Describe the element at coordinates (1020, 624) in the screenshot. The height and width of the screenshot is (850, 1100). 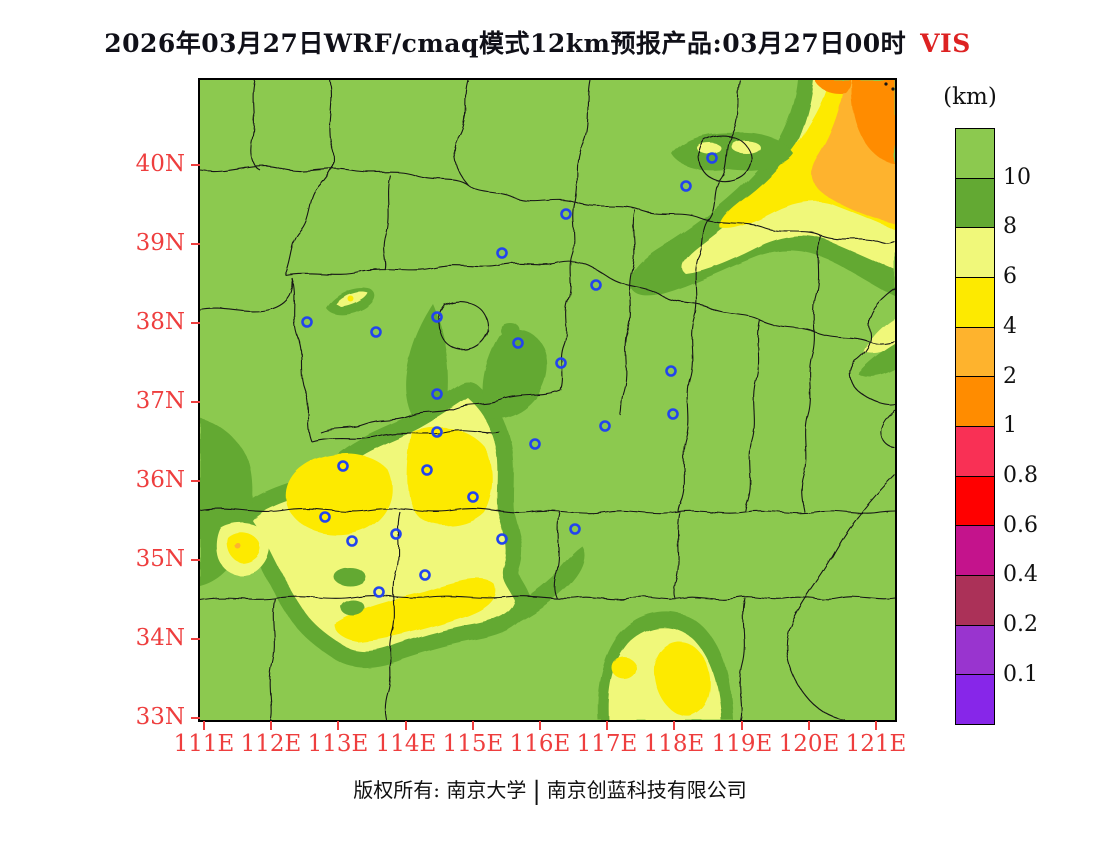
I see `legend-label: 0.2` at that location.